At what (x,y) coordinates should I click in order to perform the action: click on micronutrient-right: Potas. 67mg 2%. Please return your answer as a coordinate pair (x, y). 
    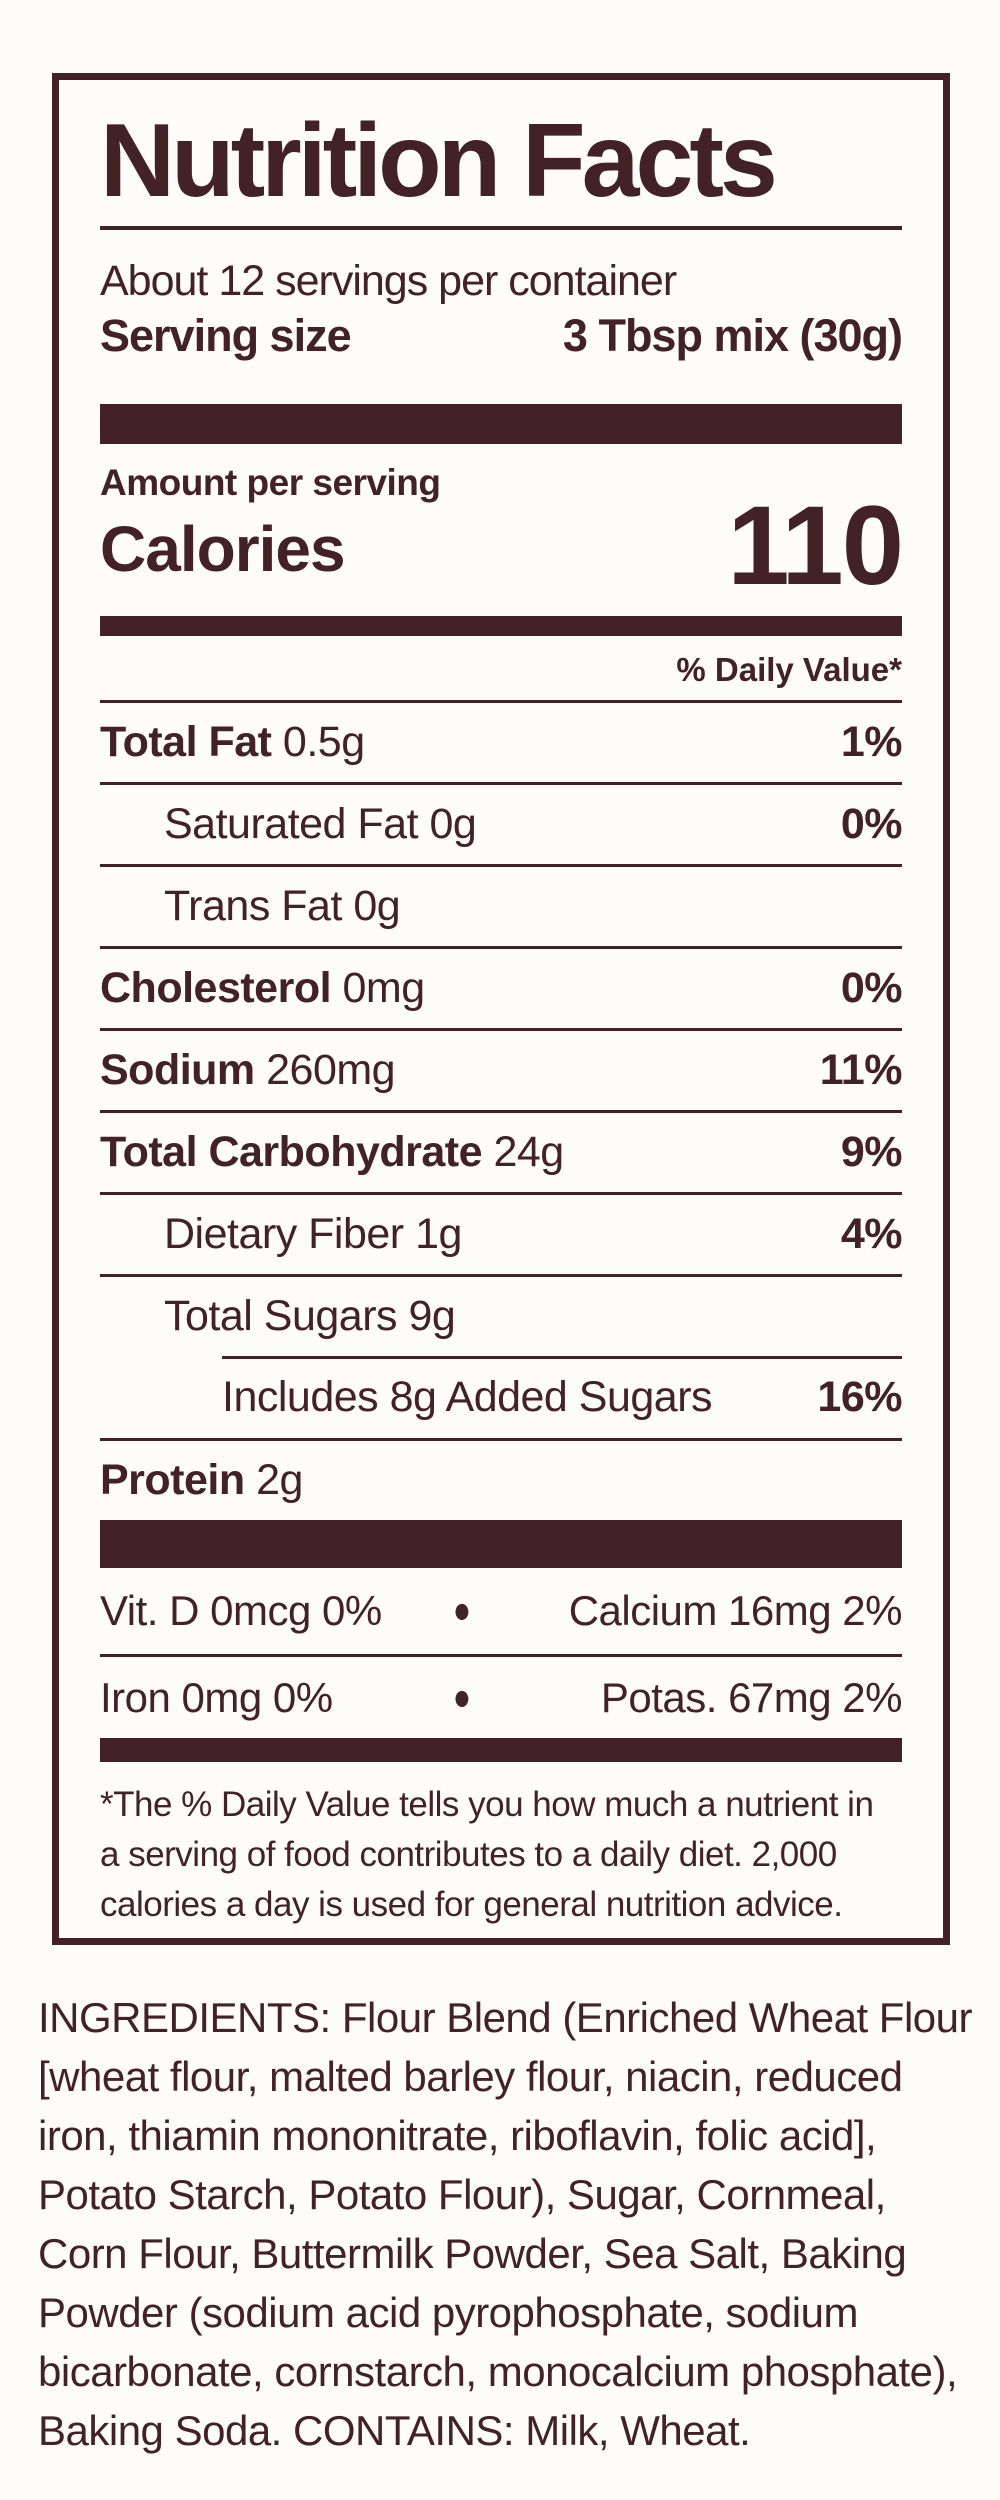
    Looking at the image, I should click on (751, 1697).